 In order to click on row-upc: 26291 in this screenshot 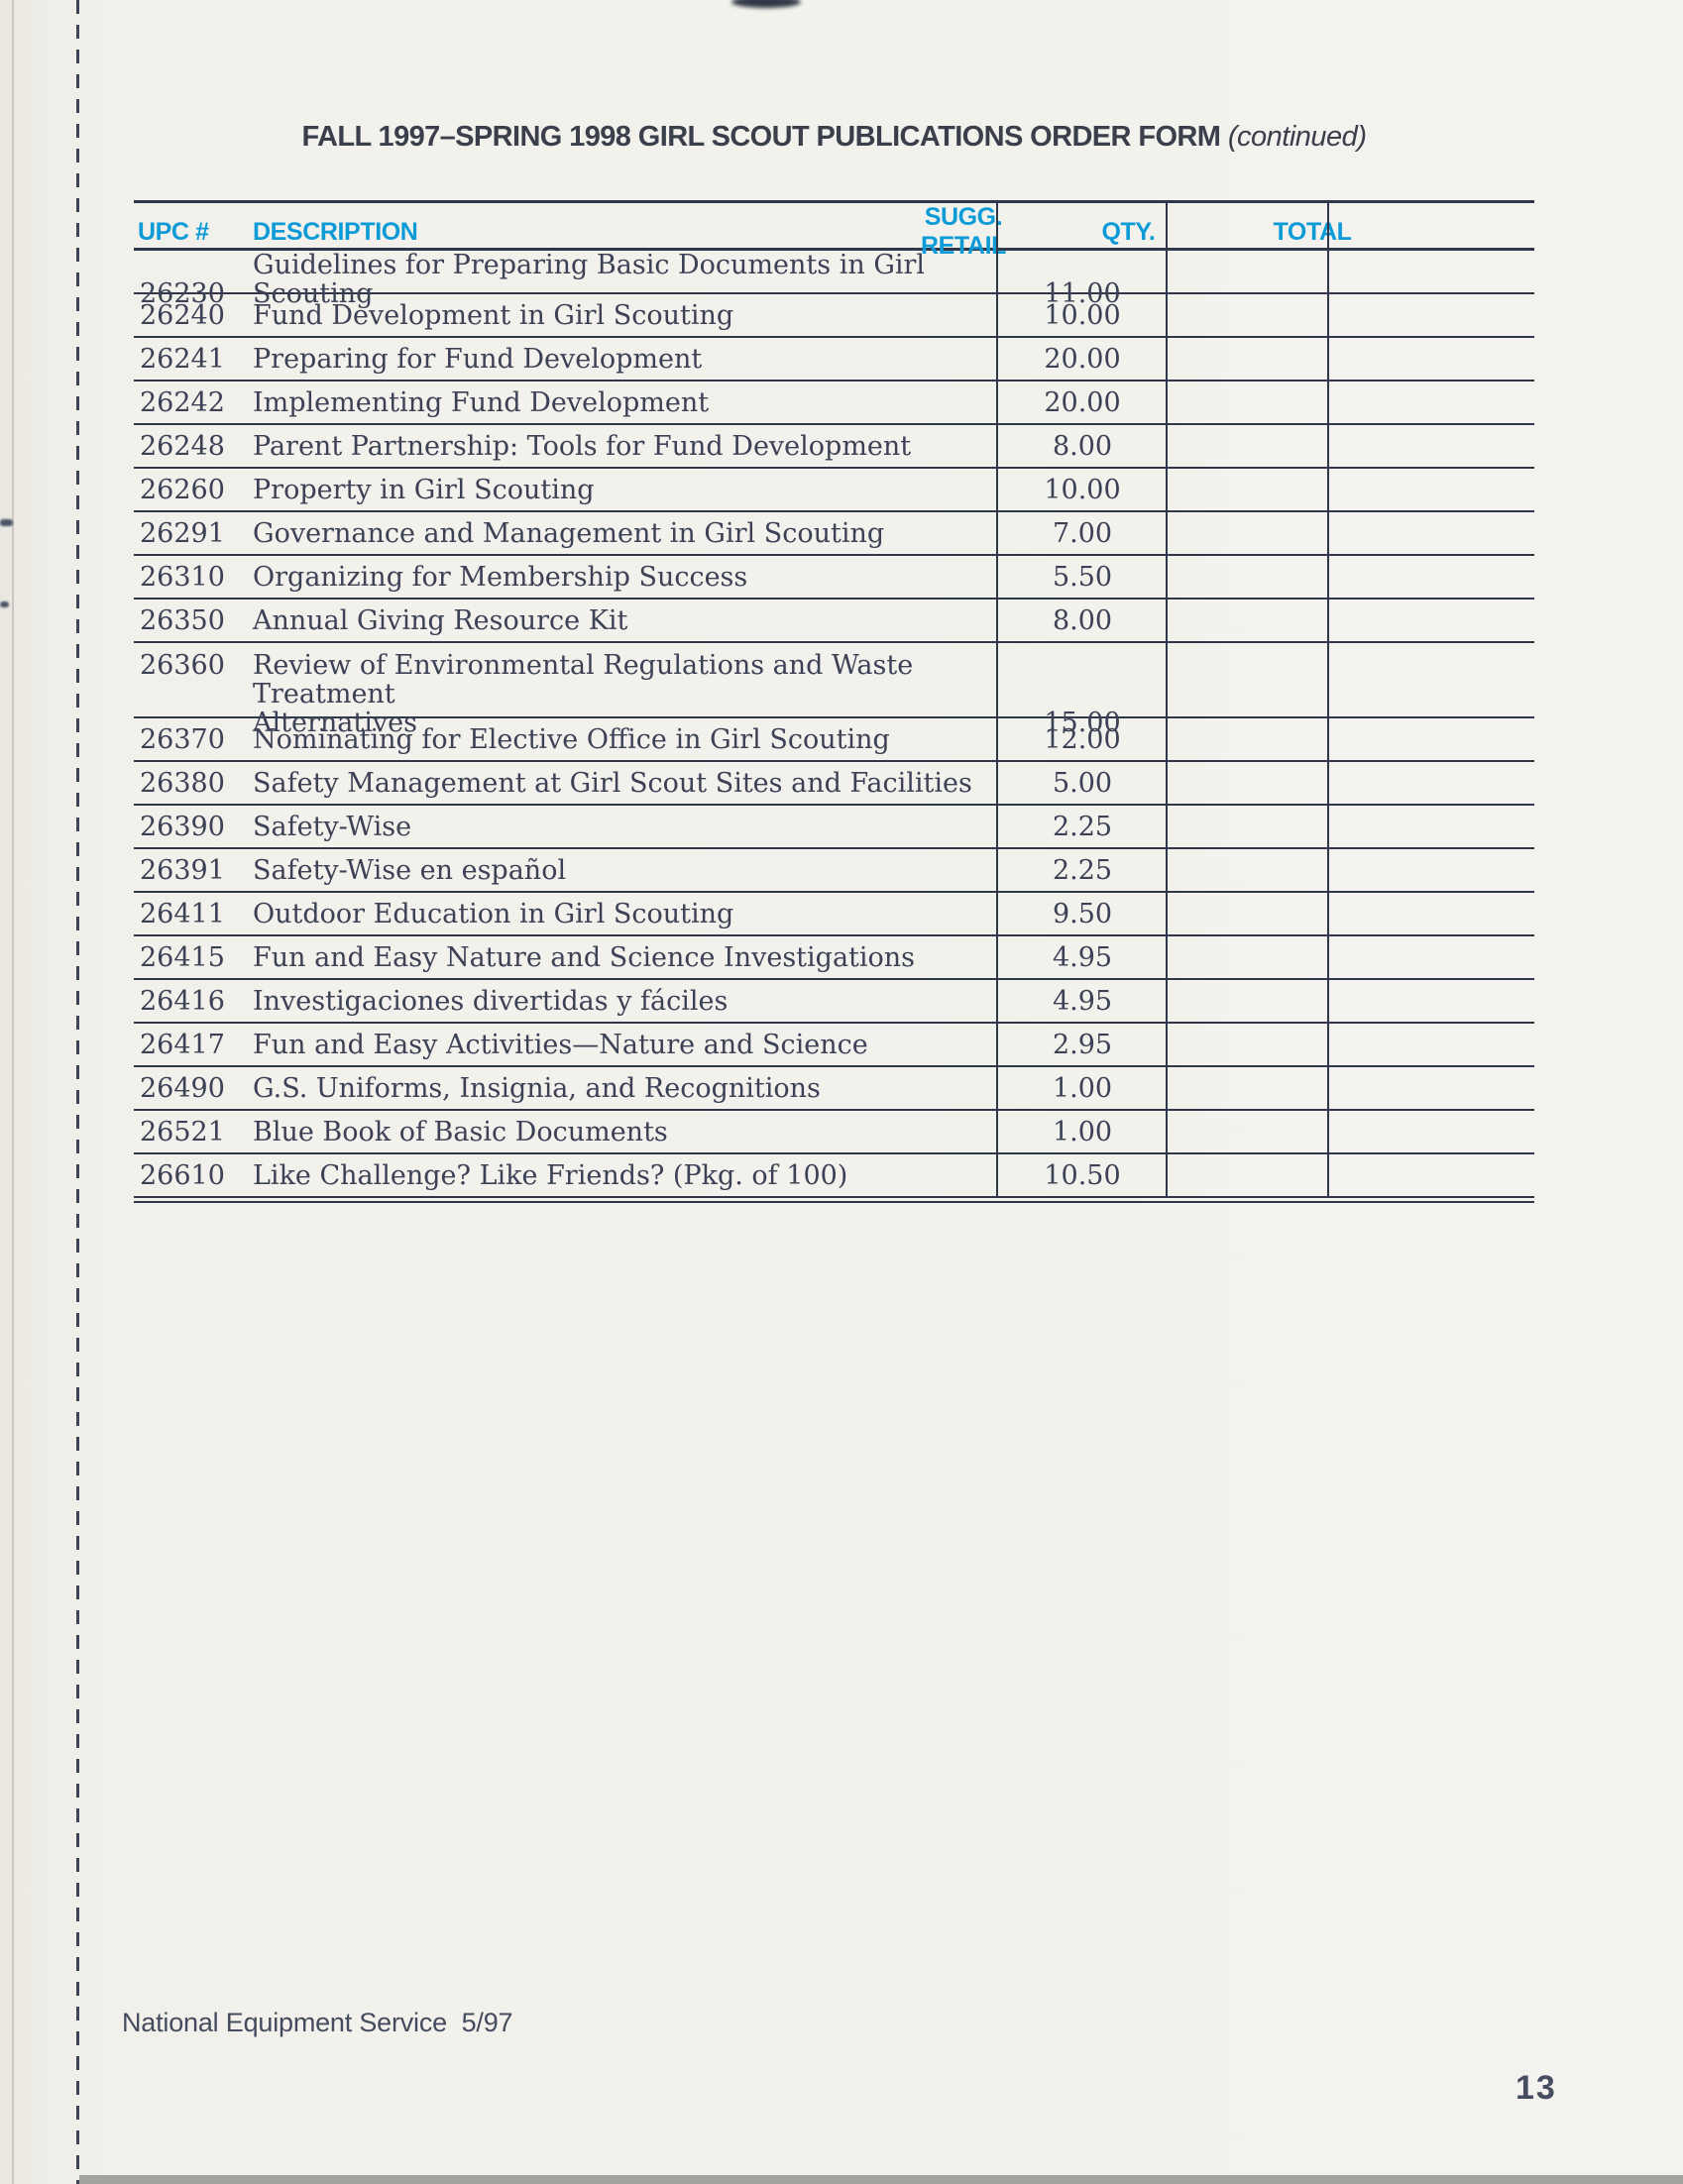, I will do `click(183, 533)`.